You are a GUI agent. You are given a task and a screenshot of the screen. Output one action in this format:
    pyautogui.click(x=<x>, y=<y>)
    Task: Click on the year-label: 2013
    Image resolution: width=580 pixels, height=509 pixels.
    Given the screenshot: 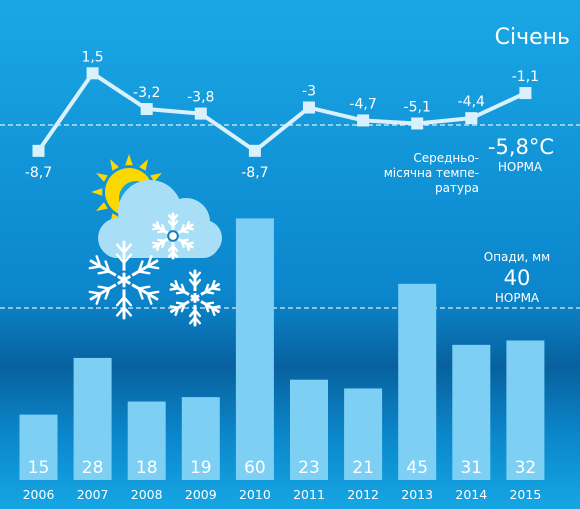 What is the action you would take?
    pyautogui.click(x=417, y=494)
    